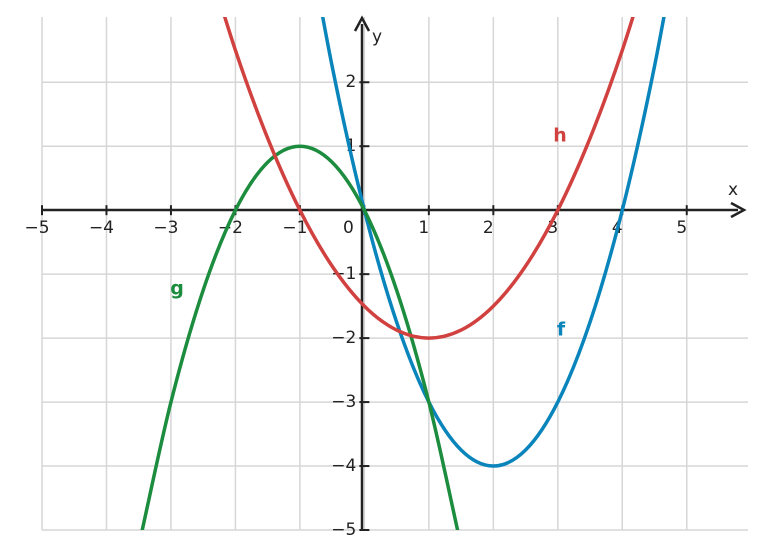 The height and width of the screenshot is (559, 765). Describe the element at coordinates (561, 330) in the screenshot. I see `curve-label: f` at that location.